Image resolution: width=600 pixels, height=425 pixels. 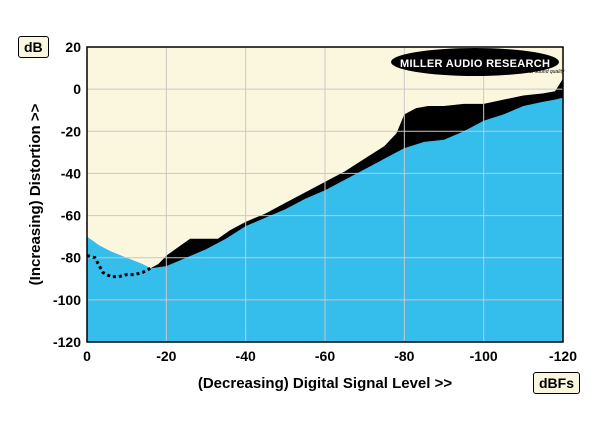 What do you see at coordinates (73, 47) in the screenshot?
I see `y-tick-label: 20` at bounding box center [73, 47].